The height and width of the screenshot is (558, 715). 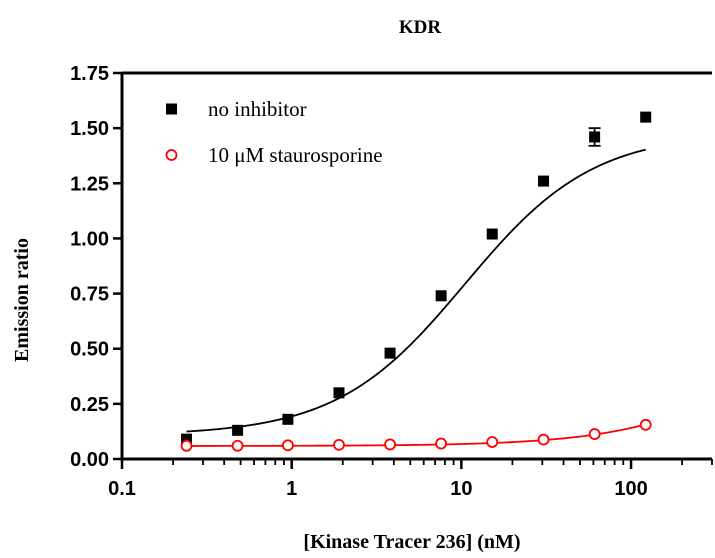 What do you see at coordinates (122, 489) in the screenshot?
I see `x-tick-label: 0.1` at bounding box center [122, 489].